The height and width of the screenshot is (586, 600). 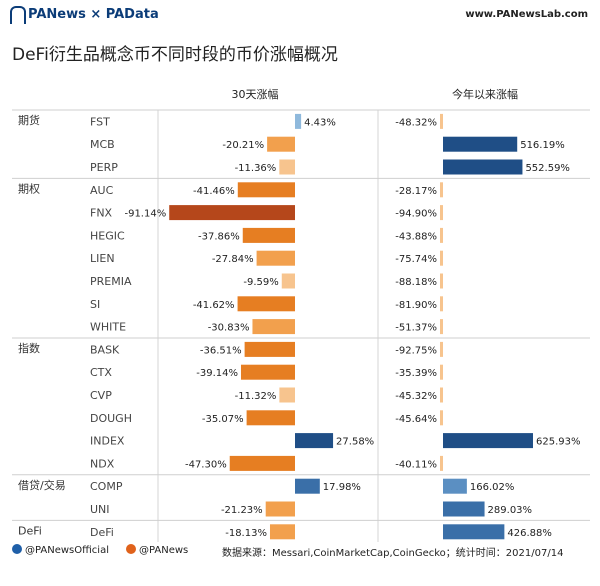 I want to click on brand-name: PANews × PAData, so click(x=93, y=14).